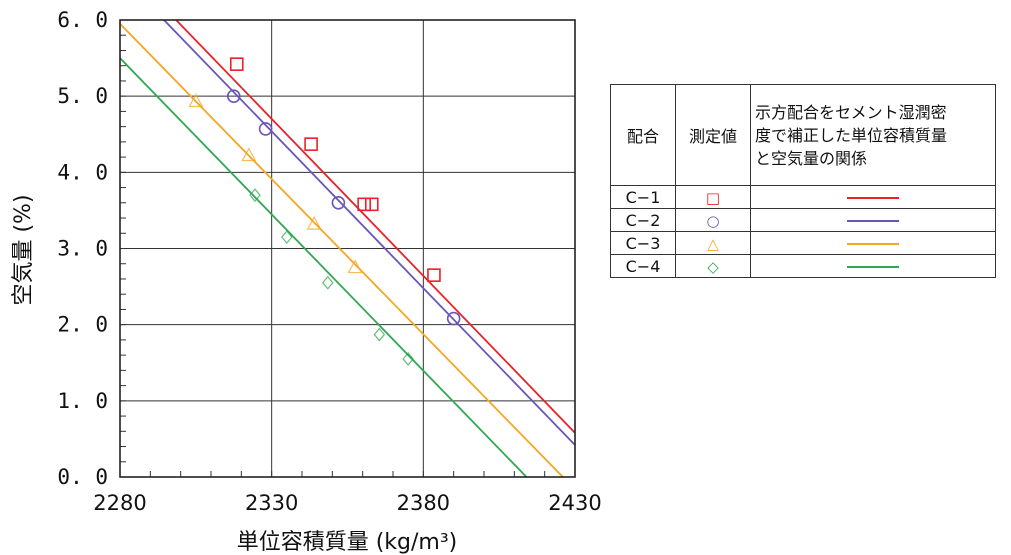 The image size is (1011, 555). I want to click on y-tick-label: 6. 0, so click(82, 20).